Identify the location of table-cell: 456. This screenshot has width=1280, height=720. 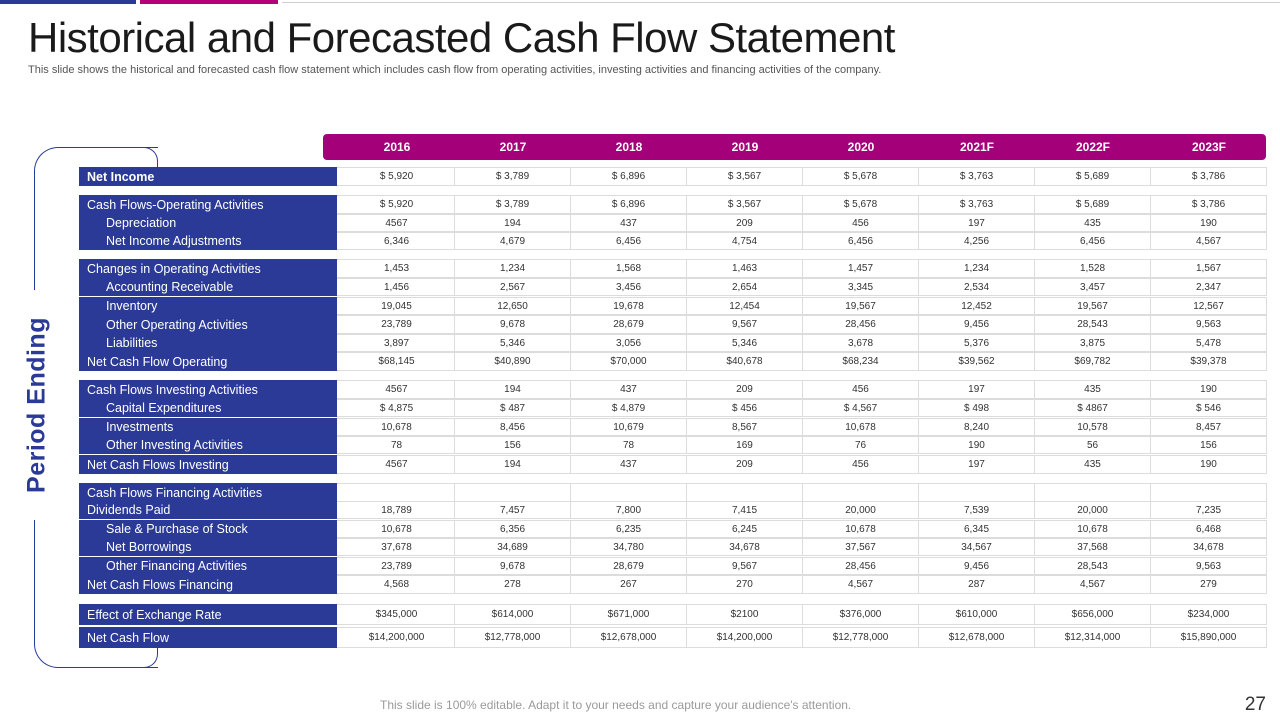
(861, 389).